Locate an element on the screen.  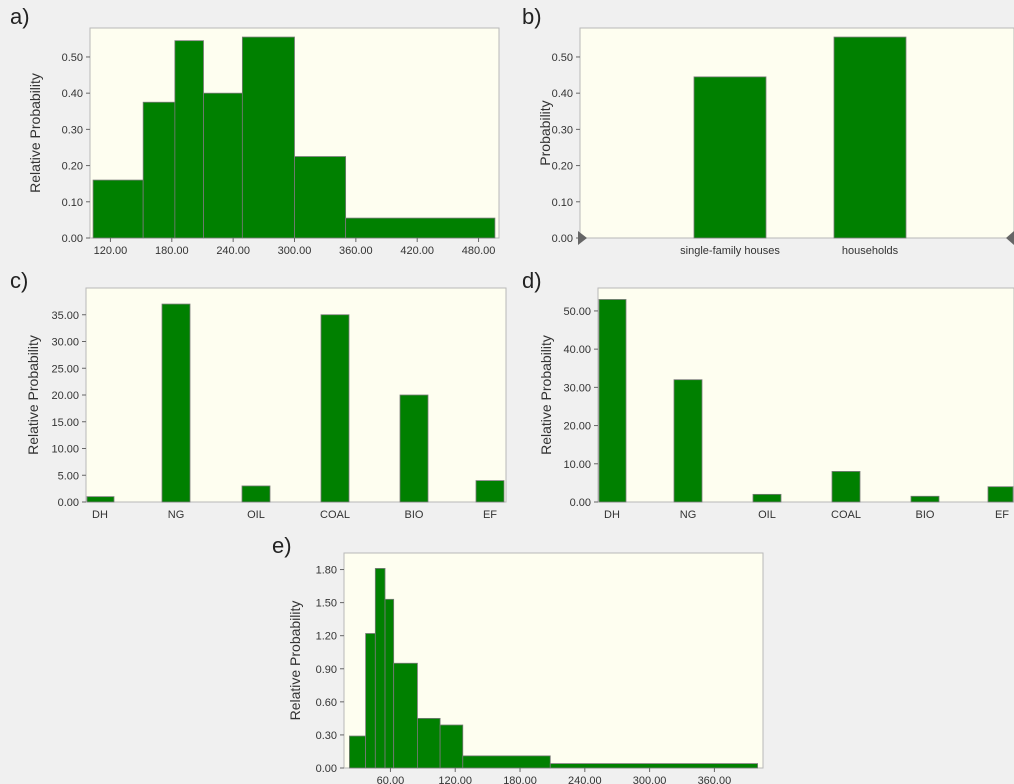
panel-c-ytick-label: 35.00 is located at coordinates (65, 316).